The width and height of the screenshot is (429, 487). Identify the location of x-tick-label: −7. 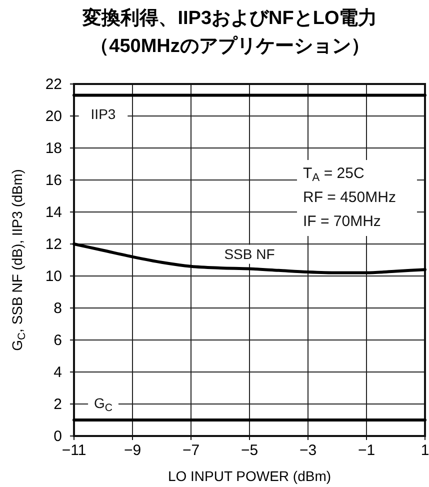
(191, 450).